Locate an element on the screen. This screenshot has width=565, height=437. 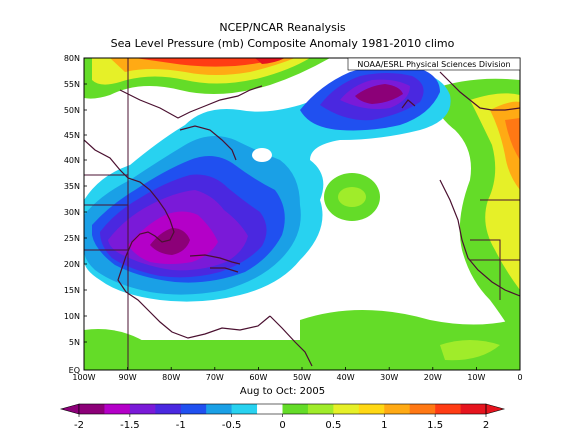
credit-text: NOAA/ESRL Physical Sciences Division is located at coordinates (433, 64).